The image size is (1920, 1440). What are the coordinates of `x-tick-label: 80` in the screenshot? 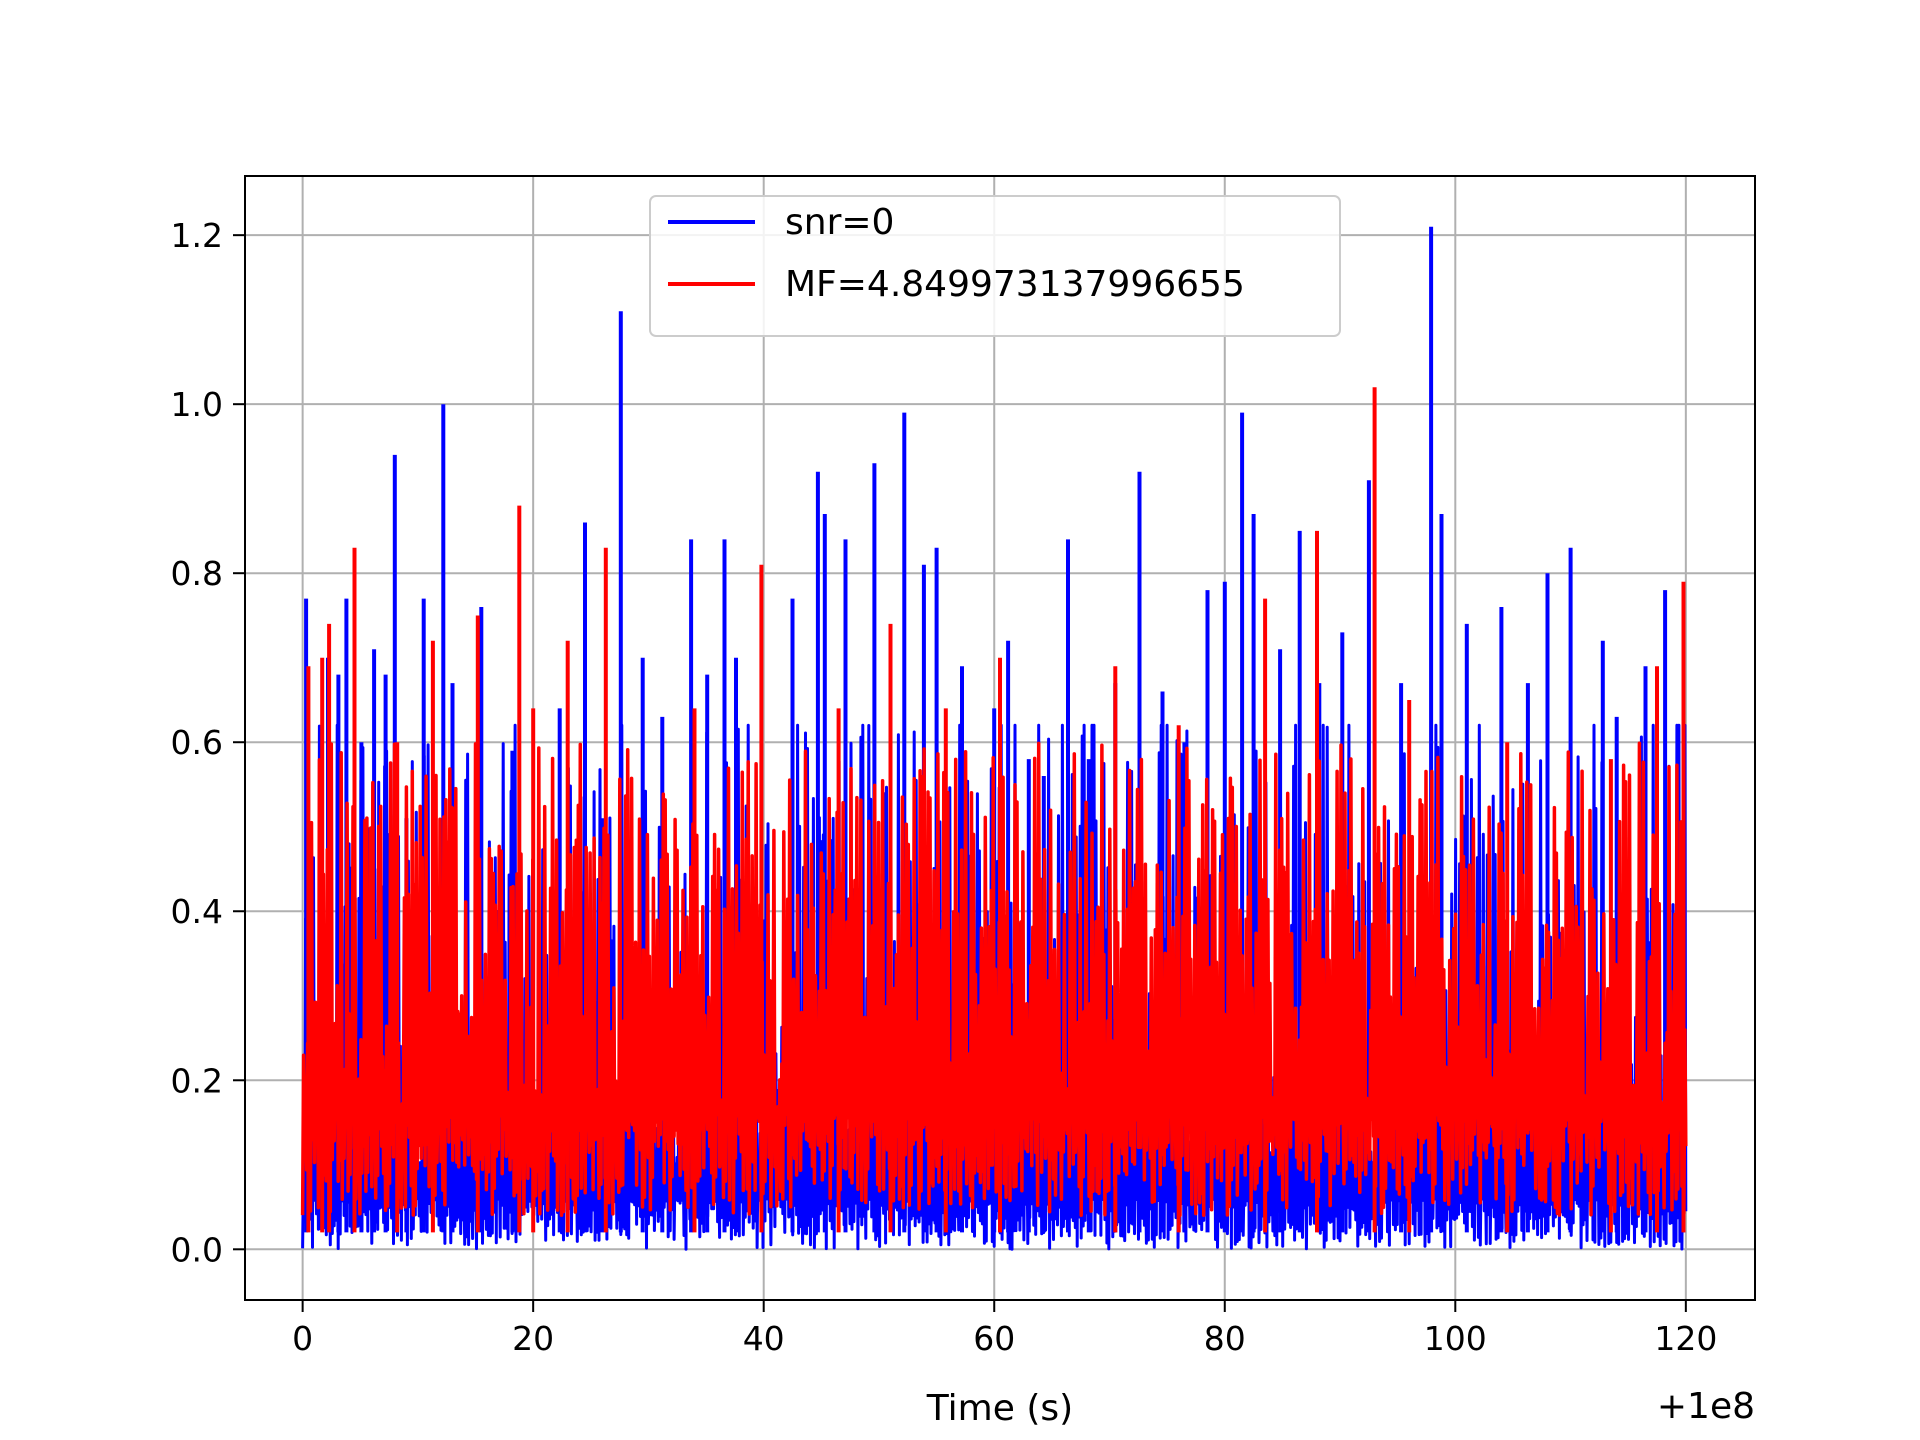 It's located at (1225, 1338).